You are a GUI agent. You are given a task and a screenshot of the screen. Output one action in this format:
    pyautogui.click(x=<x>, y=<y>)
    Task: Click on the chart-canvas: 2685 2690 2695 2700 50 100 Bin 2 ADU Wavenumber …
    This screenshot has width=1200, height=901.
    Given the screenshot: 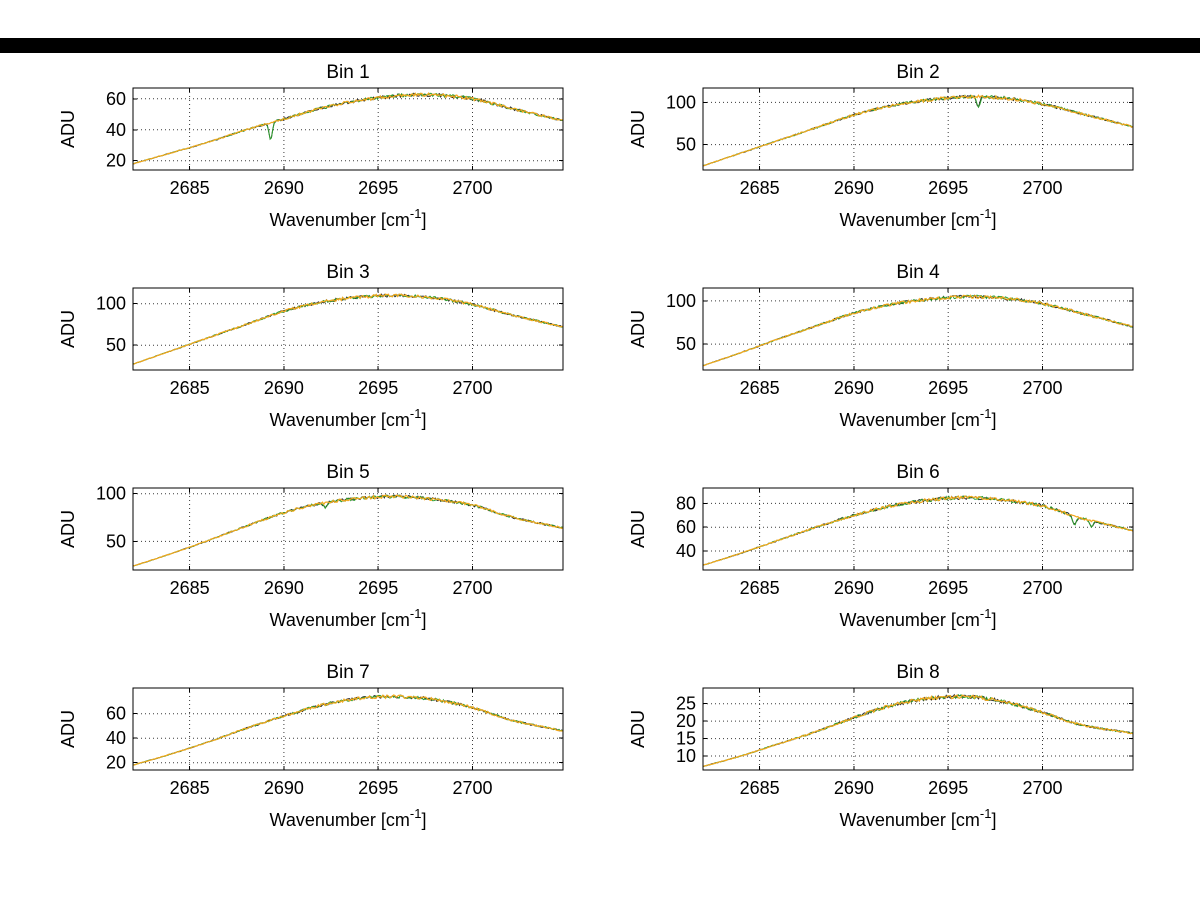 What is the action you would take?
    pyautogui.click(x=881, y=146)
    